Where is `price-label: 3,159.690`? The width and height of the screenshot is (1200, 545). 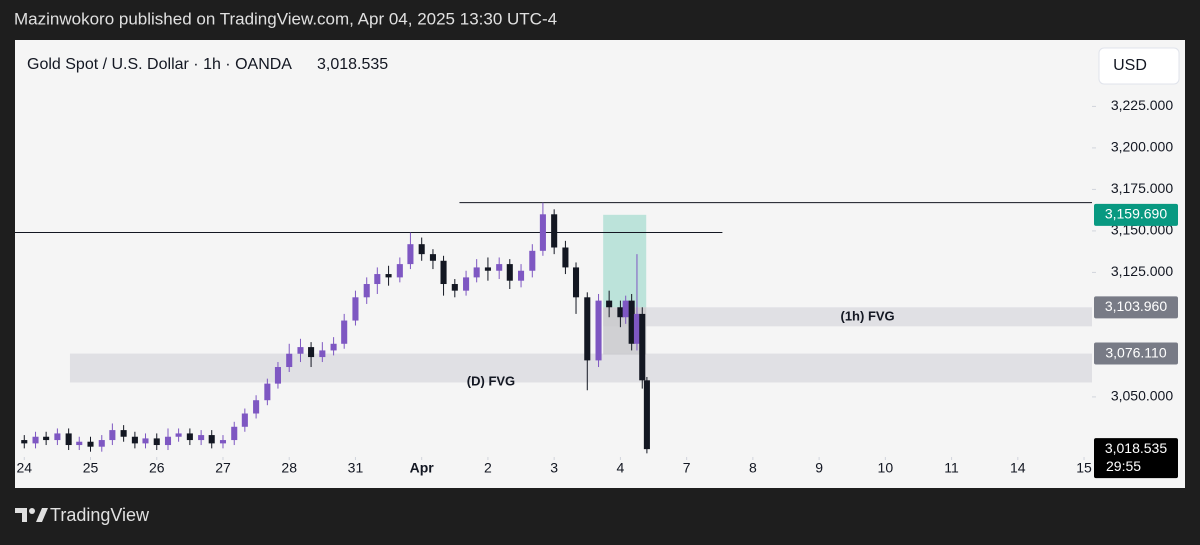 price-label: 3,159.690 is located at coordinates (1136, 214).